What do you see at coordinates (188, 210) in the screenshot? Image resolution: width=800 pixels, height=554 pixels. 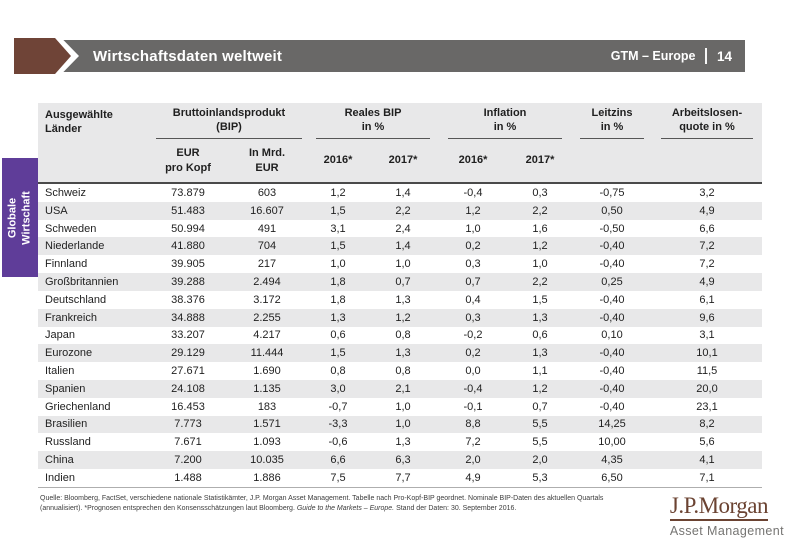 I see `value-cell: 51.483` at bounding box center [188, 210].